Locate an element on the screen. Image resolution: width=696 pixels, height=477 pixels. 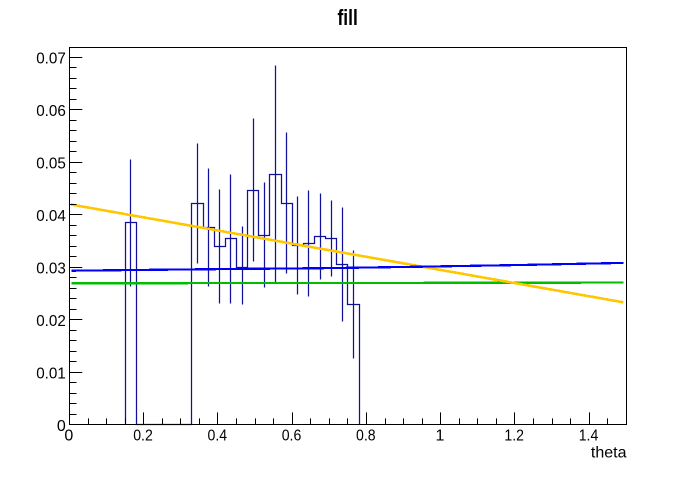
svg-text: 0.02 is located at coordinates (51, 321).